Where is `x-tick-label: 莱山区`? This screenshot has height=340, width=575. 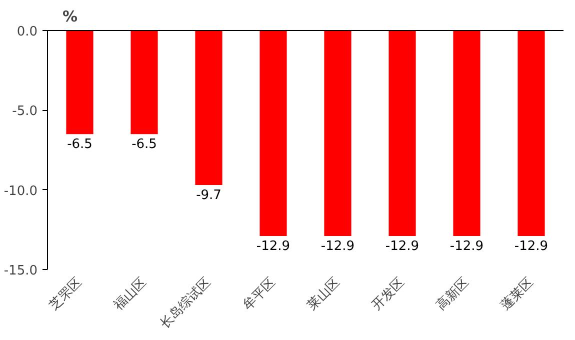 x-tick-label: 莱山区 is located at coordinates (324, 294).